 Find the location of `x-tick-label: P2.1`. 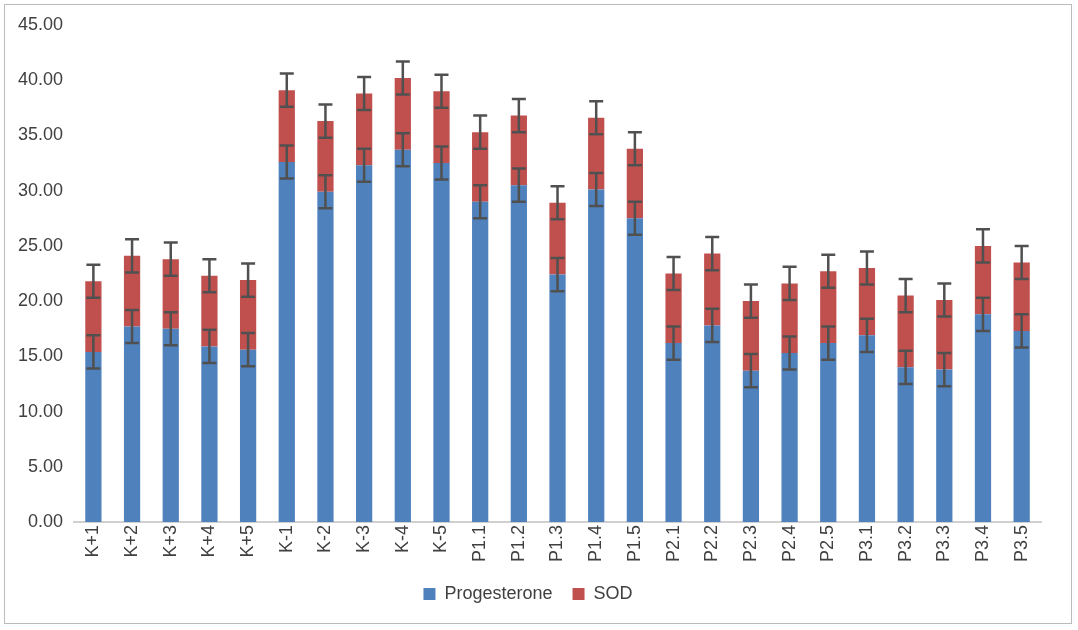

x-tick-label: P2.1 is located at coordinates (672, 543).